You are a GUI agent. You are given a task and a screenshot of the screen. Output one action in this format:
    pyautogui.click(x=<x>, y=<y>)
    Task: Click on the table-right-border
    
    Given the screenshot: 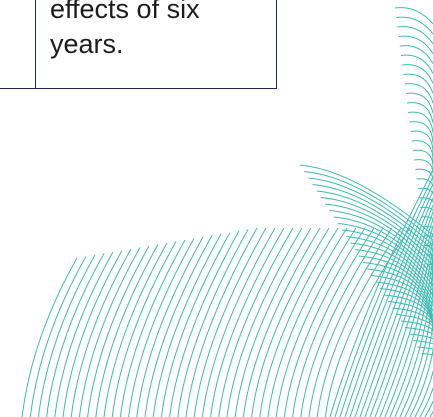 What is the action you would take?
    pyautogui.click(x=276, y=44)
    